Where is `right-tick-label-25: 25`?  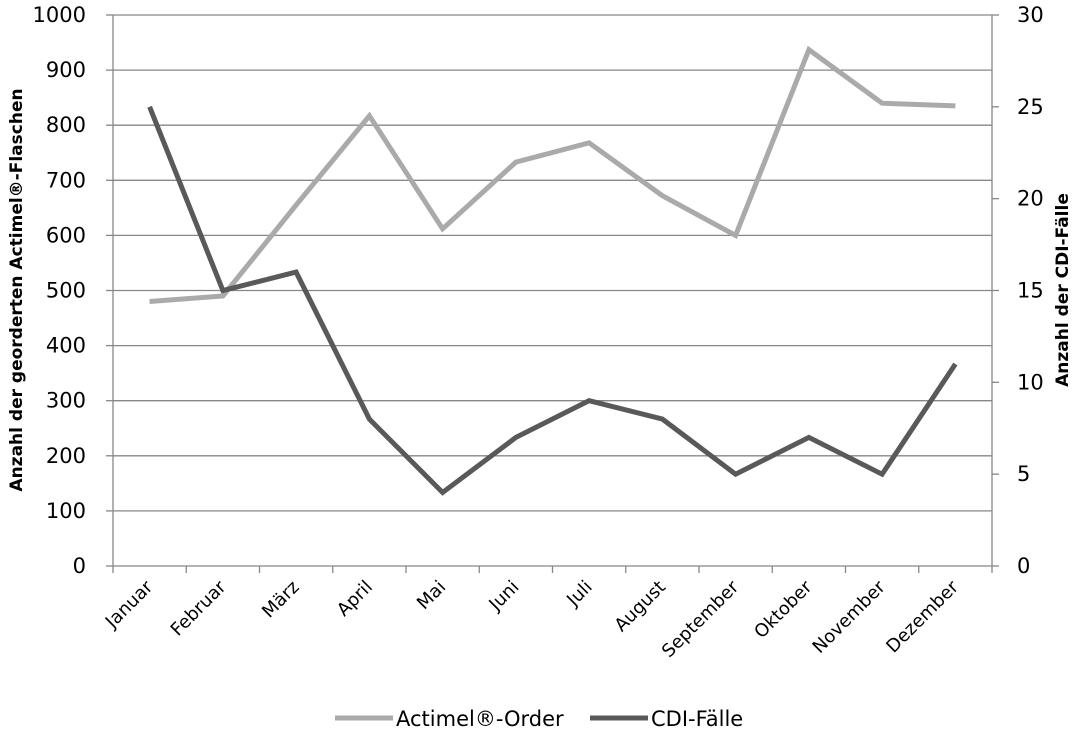 right-tick-label-25: 25 is located at coordinates (1030, 107).